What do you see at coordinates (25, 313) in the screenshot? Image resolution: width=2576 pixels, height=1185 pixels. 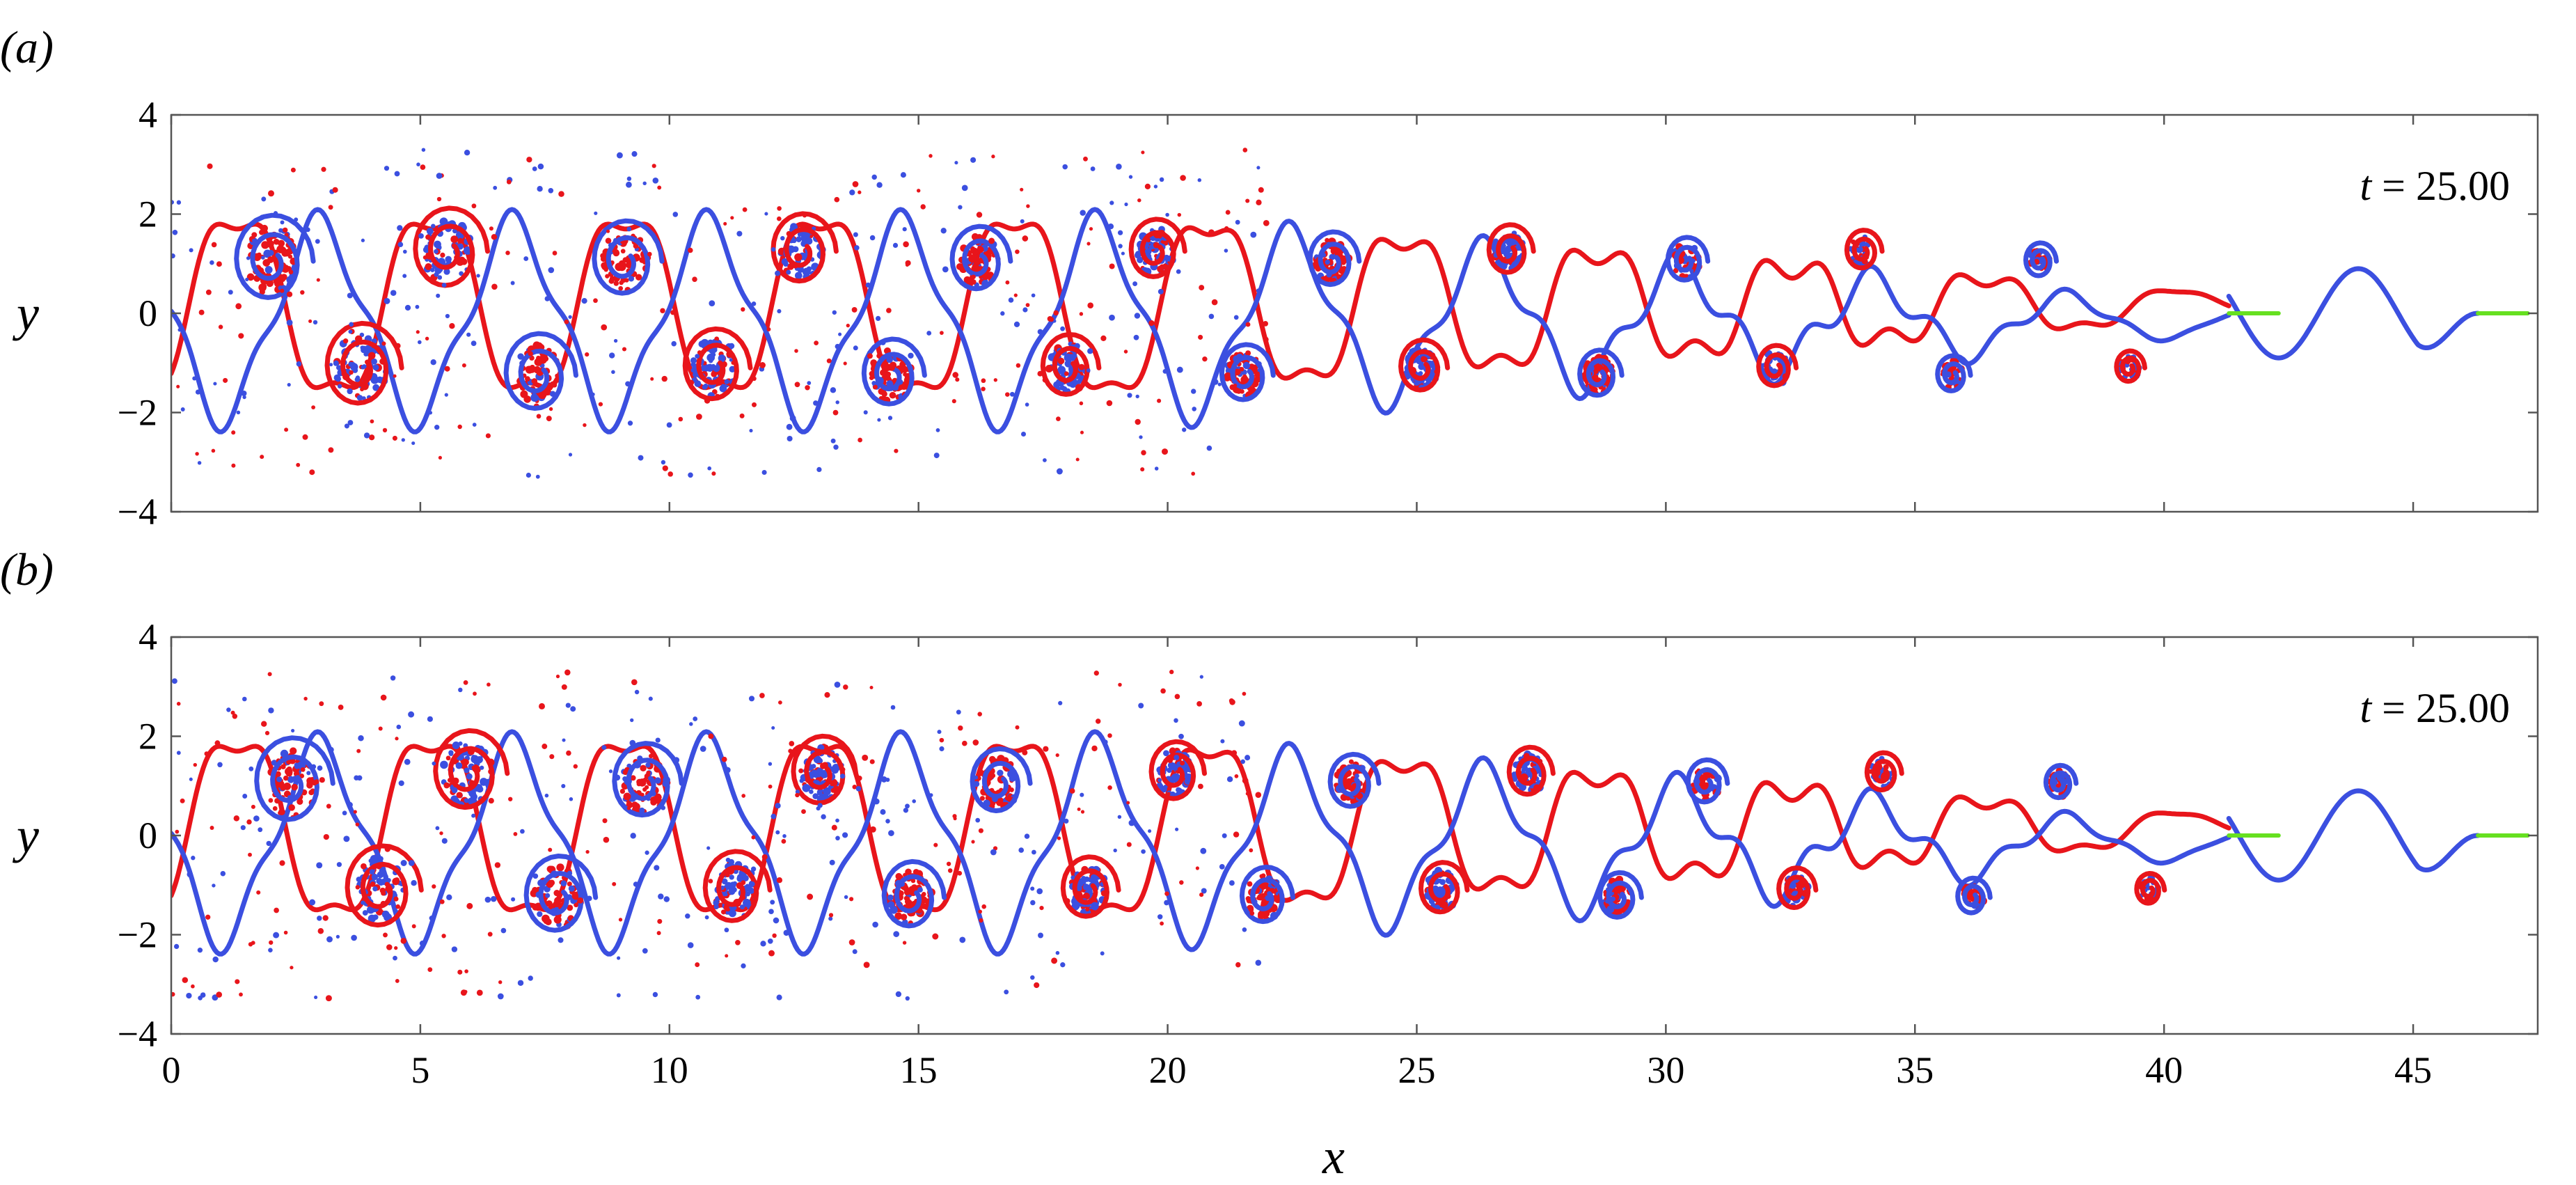 I see `y-axis-label: y` at bounding box center [25, 313].